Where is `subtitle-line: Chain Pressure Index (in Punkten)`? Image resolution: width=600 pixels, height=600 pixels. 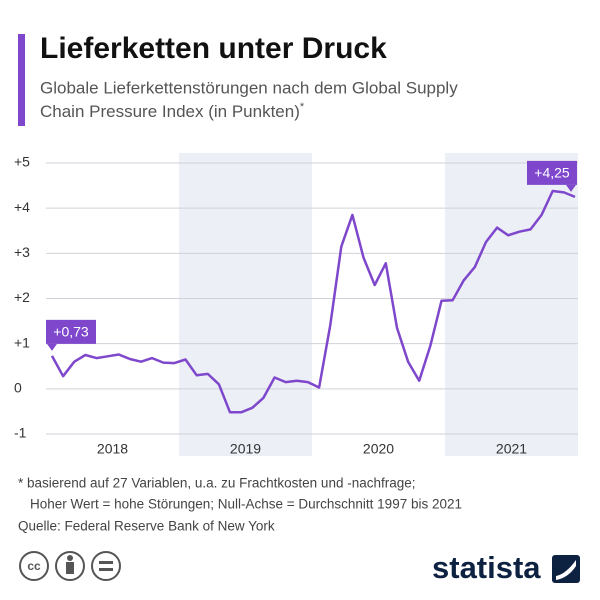
subtitle-line: Chain Pressure Index (in Punkten) is located at coordinates (170, 111).